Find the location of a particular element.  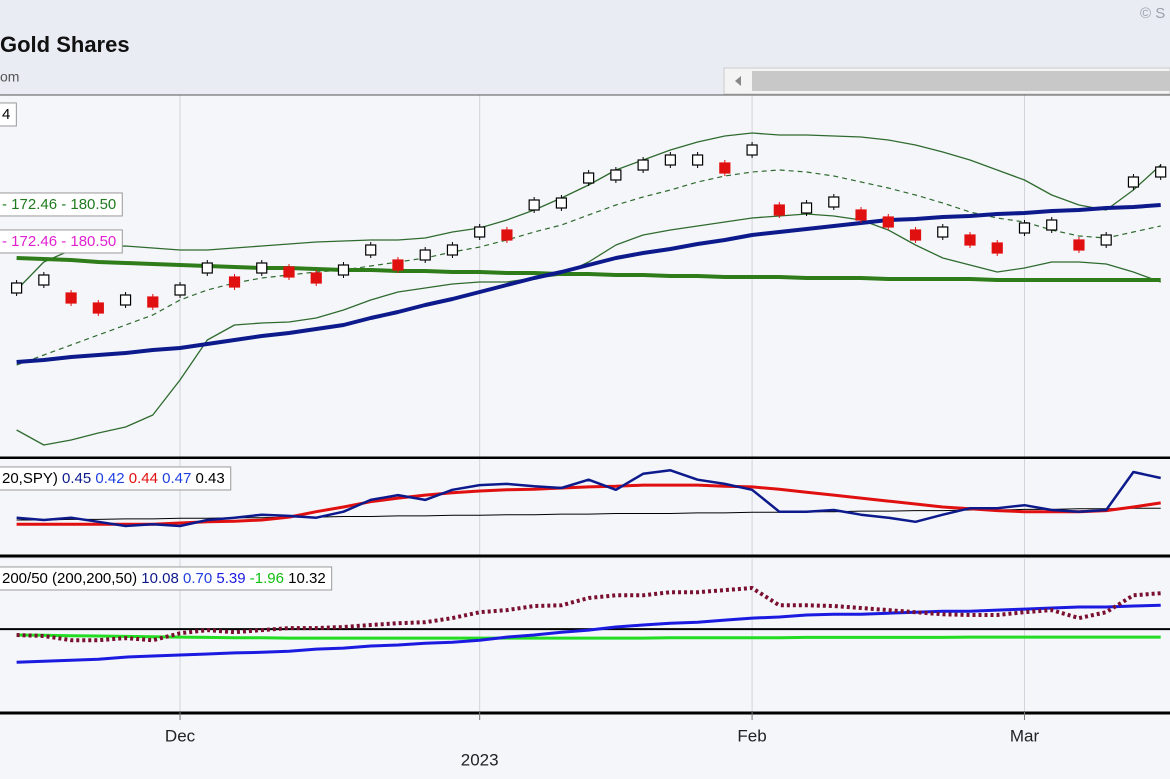

legend-text: 10.08 is located at coordinates (160, 578).